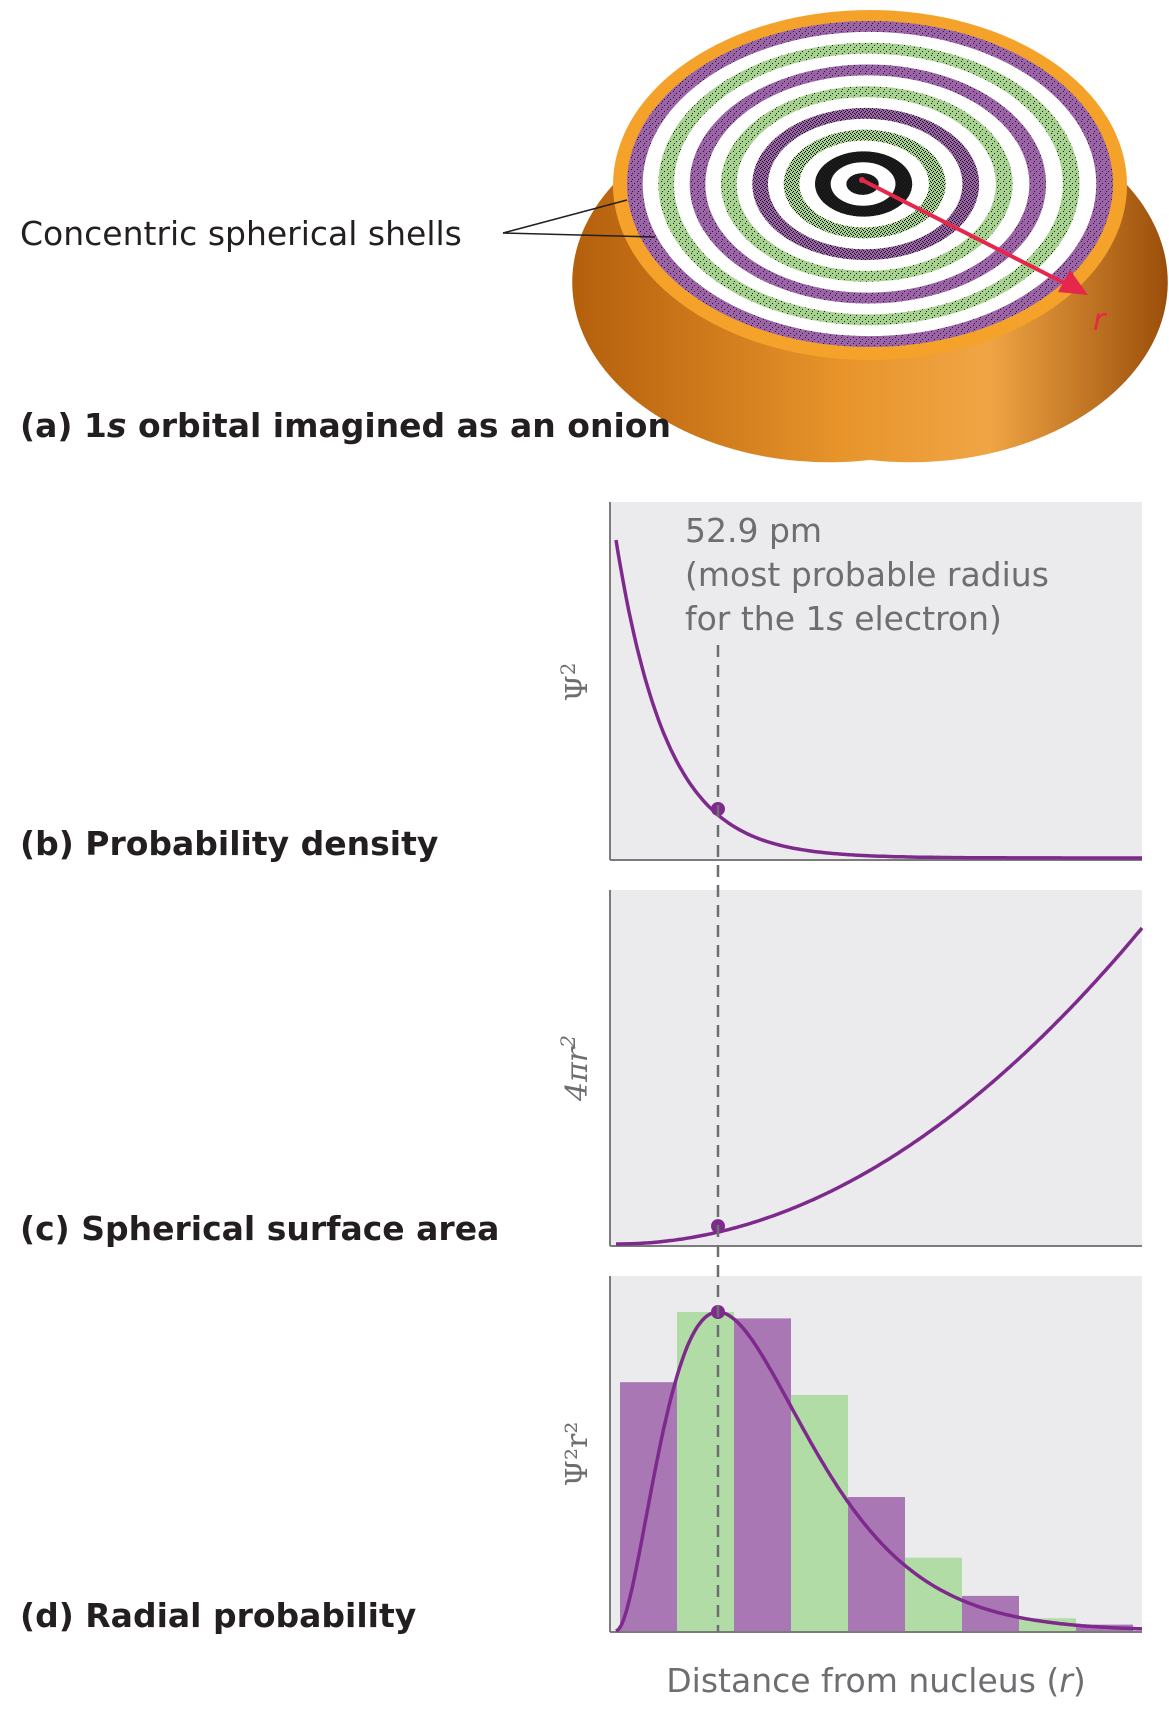  Describe the element at coordinates (843, 618) in the screenshot. I see `annotation-line3: for the 1s electron)` at that location.